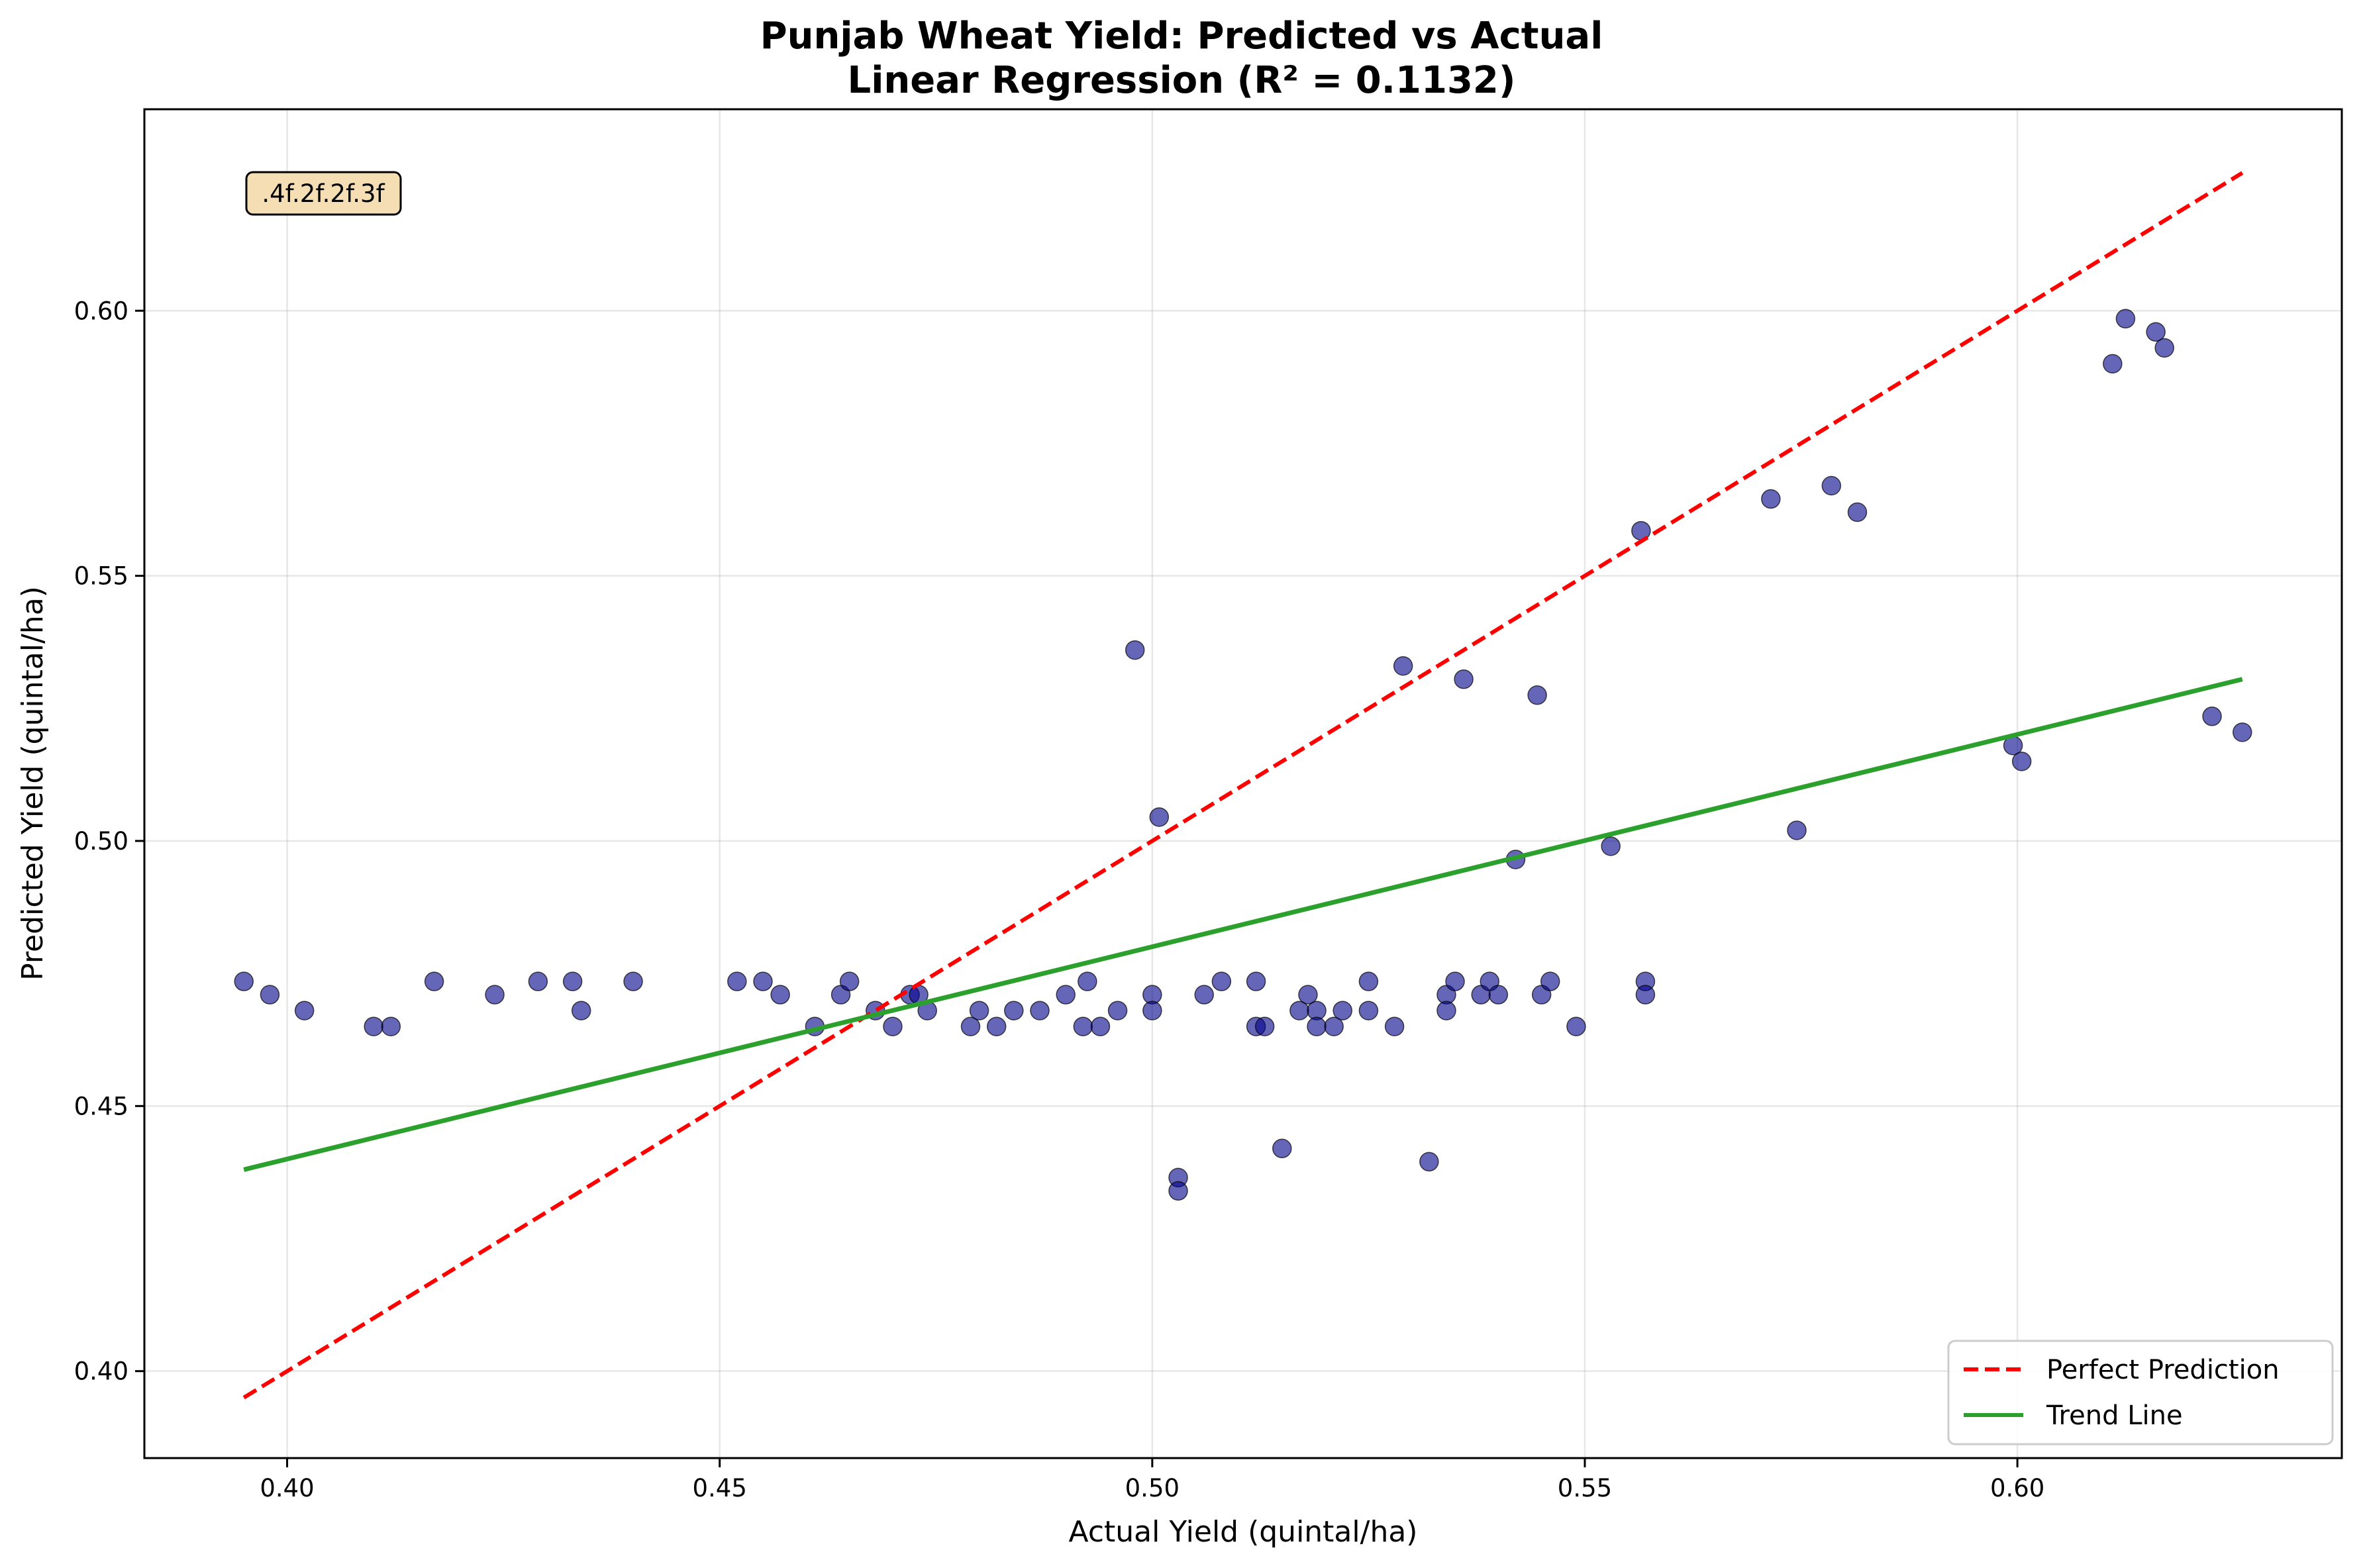 The image size is (2363, 1568). I want to click on x-tick-label: 0.45, so click(719, 1488).